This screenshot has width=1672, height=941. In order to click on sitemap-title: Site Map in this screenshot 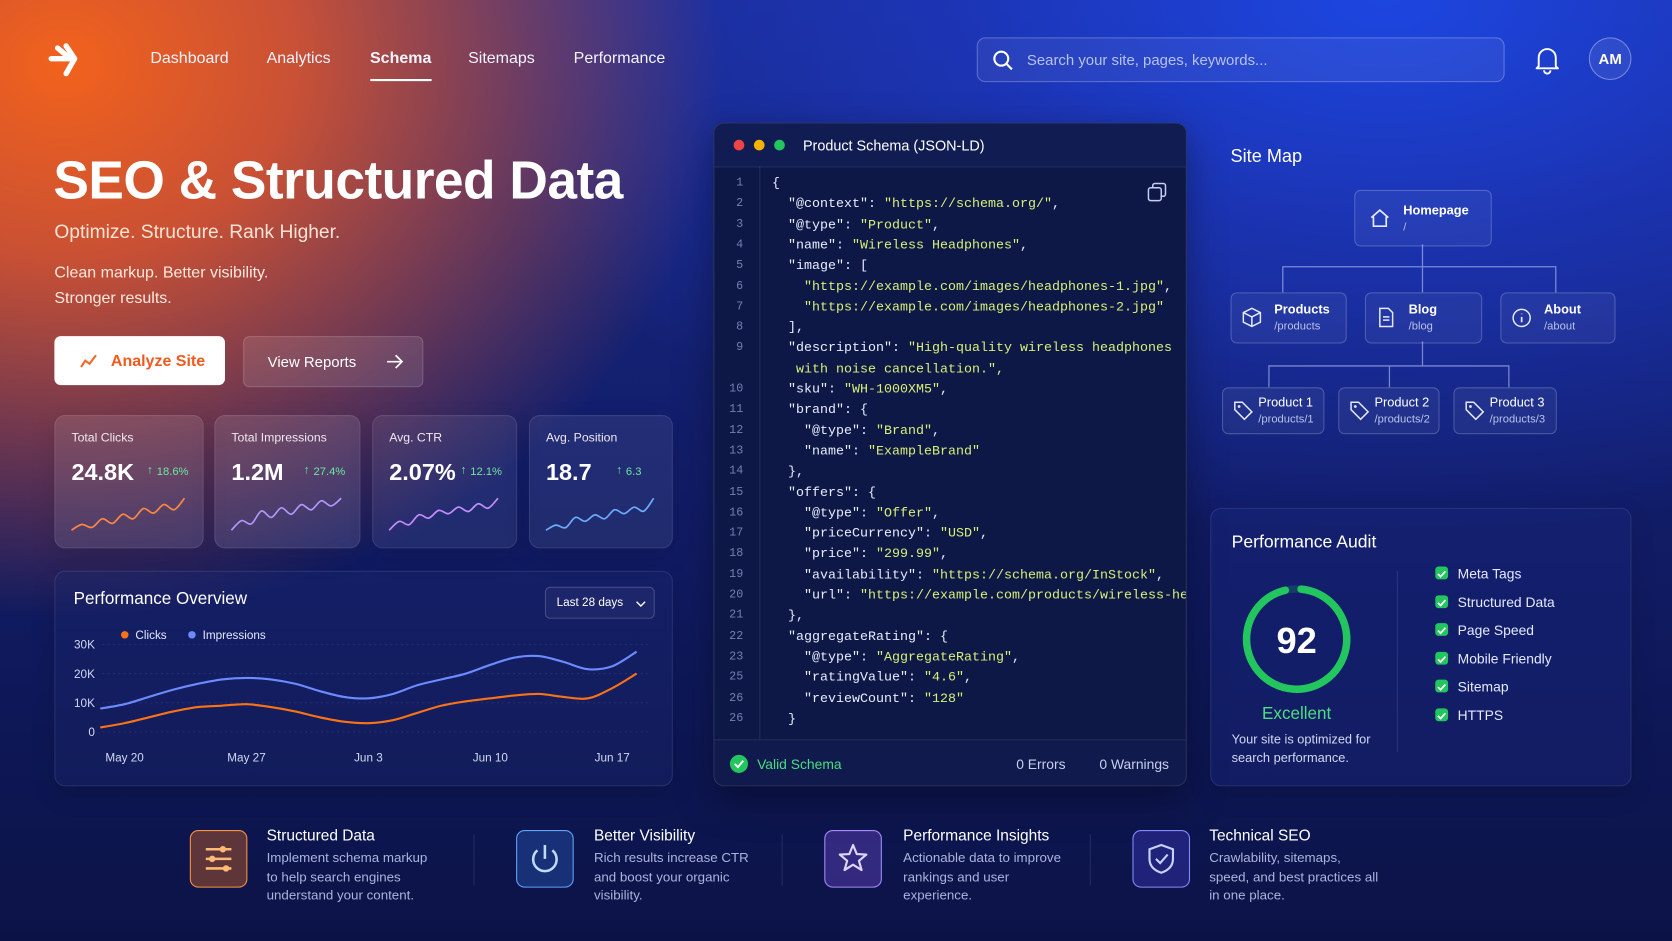, I will do `click(1266, 156)`.